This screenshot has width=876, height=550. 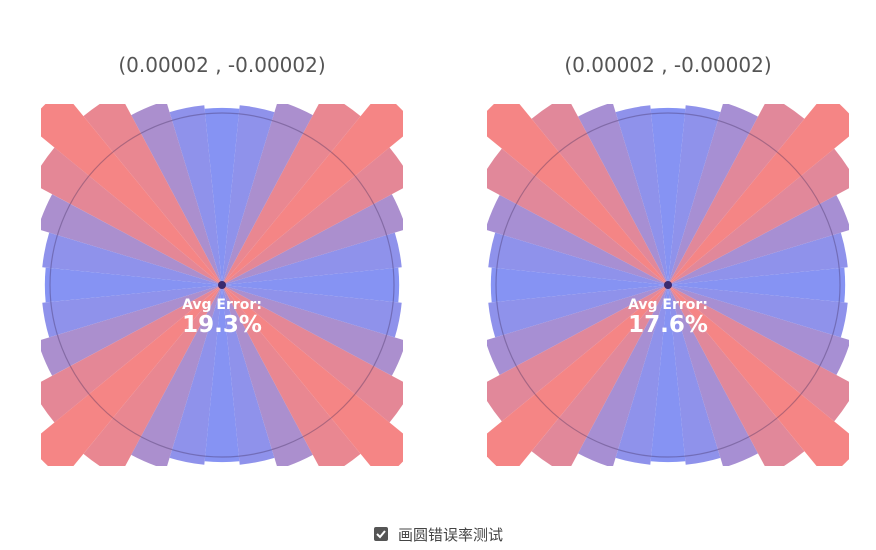 I want to click on checkbox: 画圆错误率测试, so click(x=438, y=535).